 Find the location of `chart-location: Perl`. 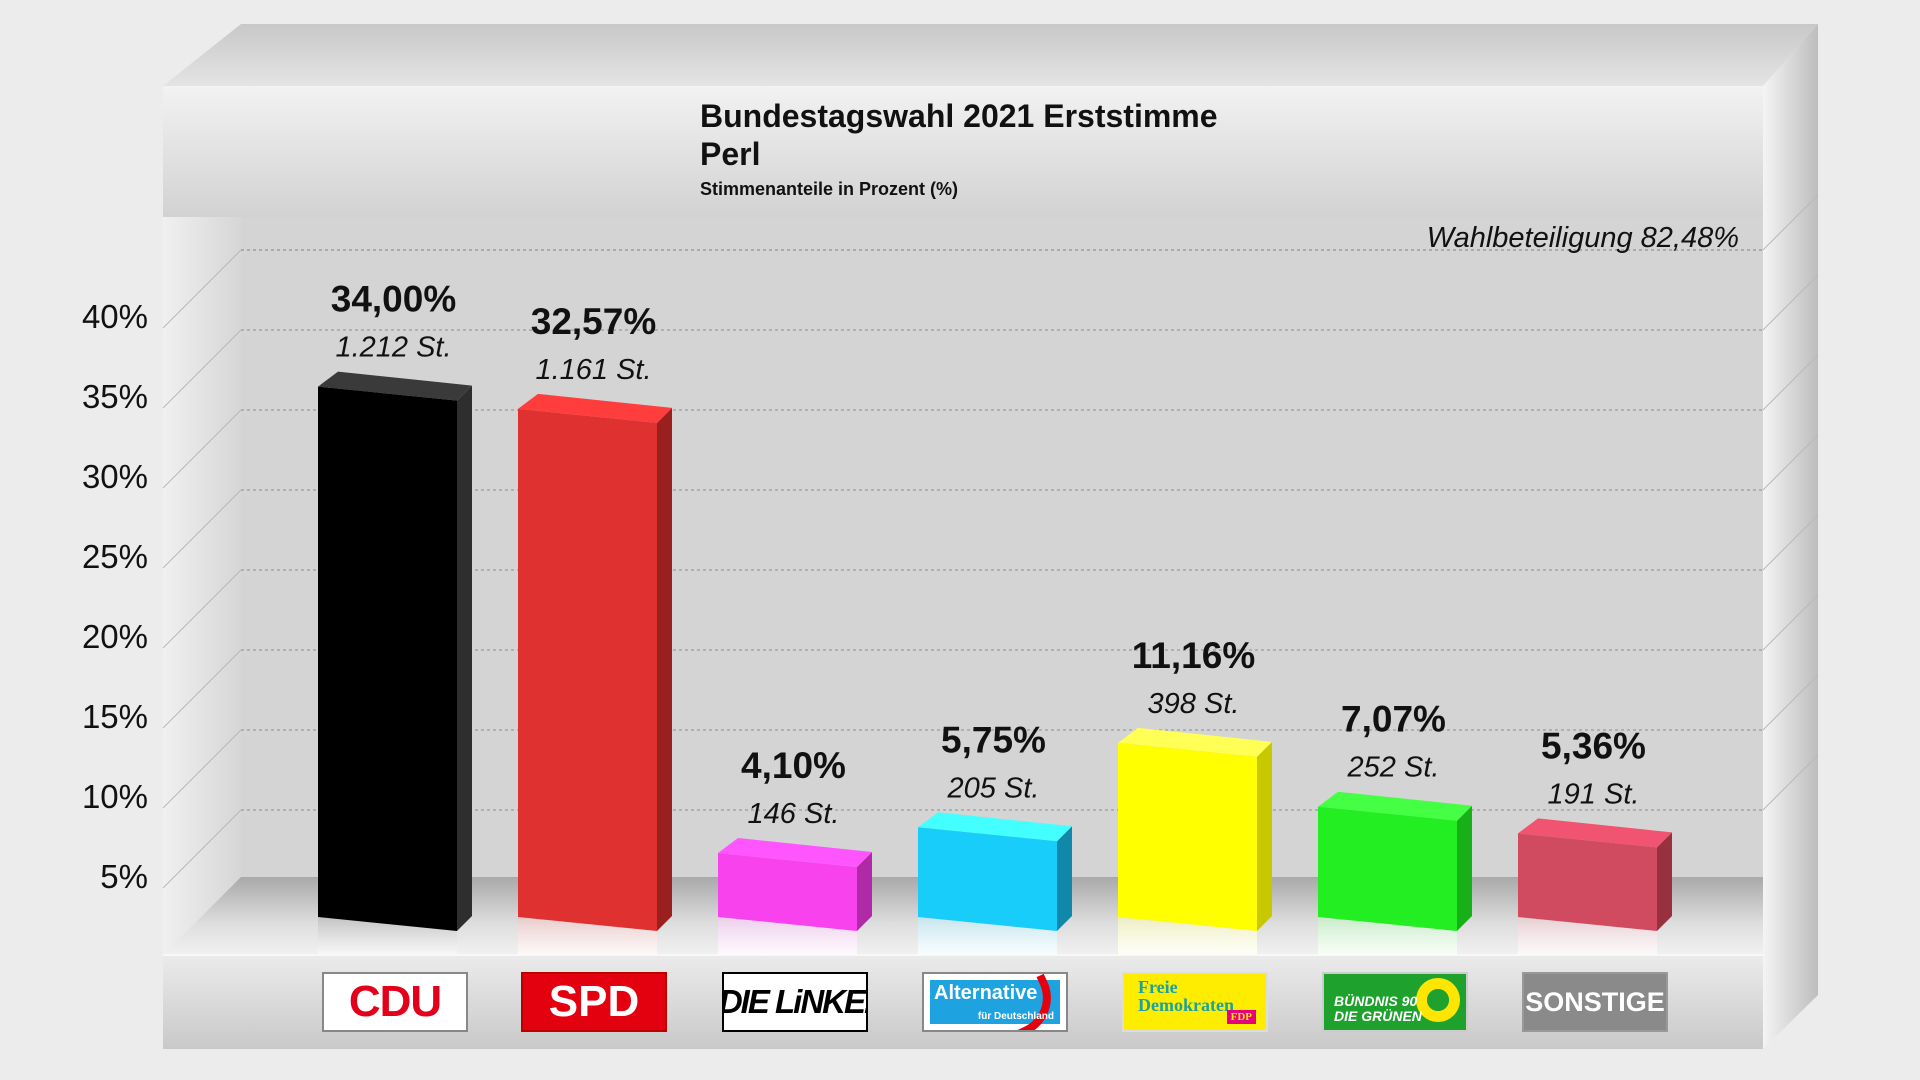

chart-location: Perl is located at coordinates (730, 154).